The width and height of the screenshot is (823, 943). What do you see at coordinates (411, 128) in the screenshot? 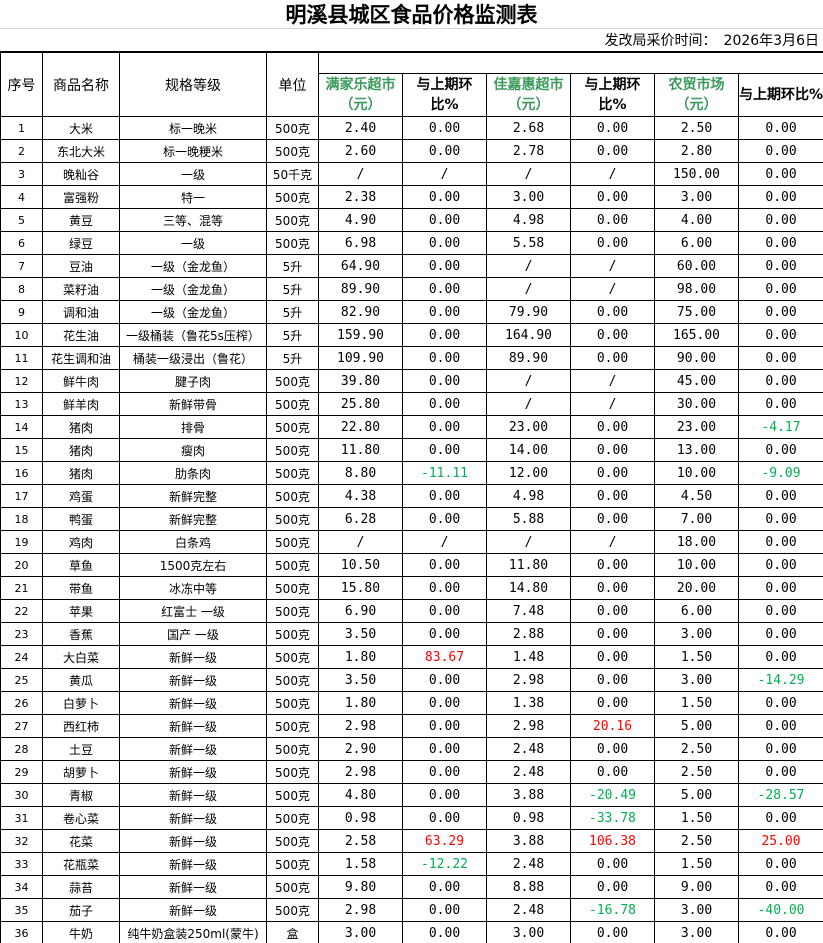
I see `table-row: 1 大米 标一晚米 500克 2.40 0.00 2.68 0.00 2.50 0.00` at bounding box center [411, 128].